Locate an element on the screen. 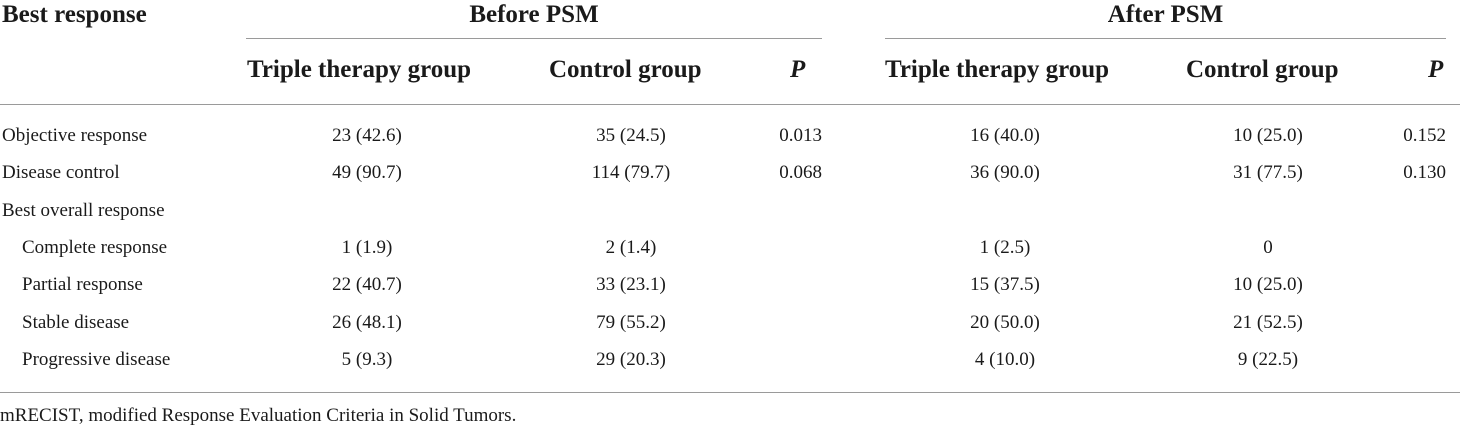 The image size is (1460, 428). col-header-p-before: P is located at coordinates (798, 69).